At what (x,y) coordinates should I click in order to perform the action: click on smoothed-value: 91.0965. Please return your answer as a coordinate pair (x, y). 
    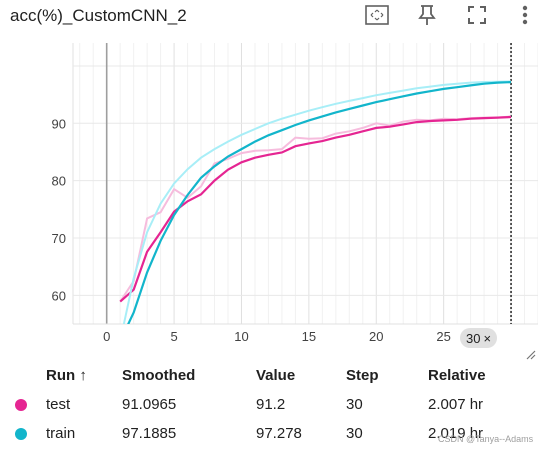
    Looking at the image, I should click on (149, 404).